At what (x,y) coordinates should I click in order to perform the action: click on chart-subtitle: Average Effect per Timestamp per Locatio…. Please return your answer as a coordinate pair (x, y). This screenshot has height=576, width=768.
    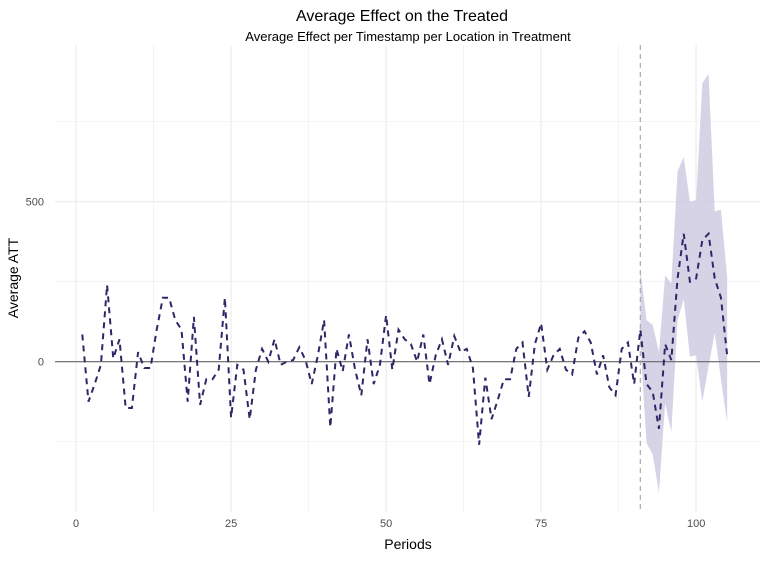
    Looking at the image, I should click on (408, 36).